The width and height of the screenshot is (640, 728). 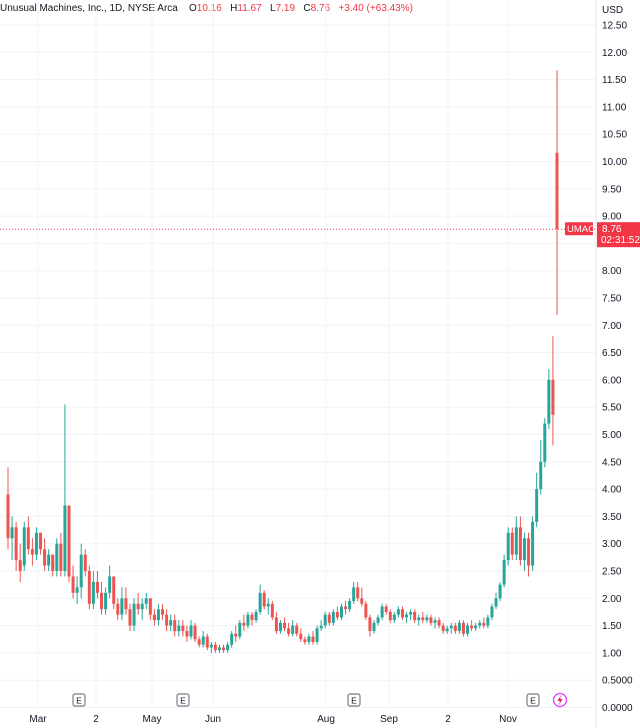 What do you see at coordinates (560, 700) in the screenshot?
I see `lightning-icon` at bounding box center [560, 700].